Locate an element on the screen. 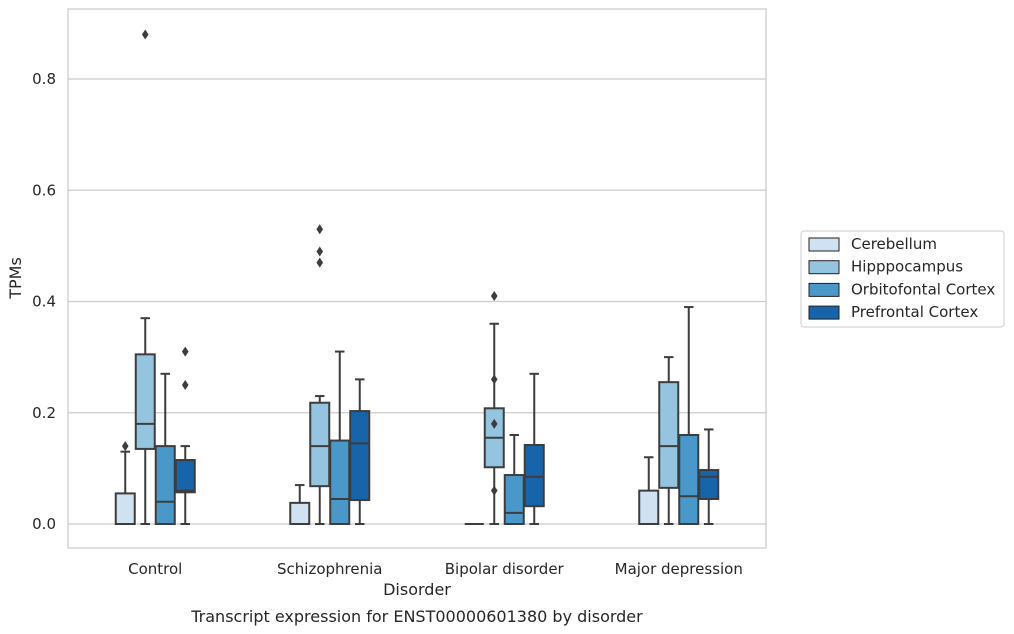 The image size is (1014, 634). x-tick-label: Major depression is located at coordinates (679, 569).